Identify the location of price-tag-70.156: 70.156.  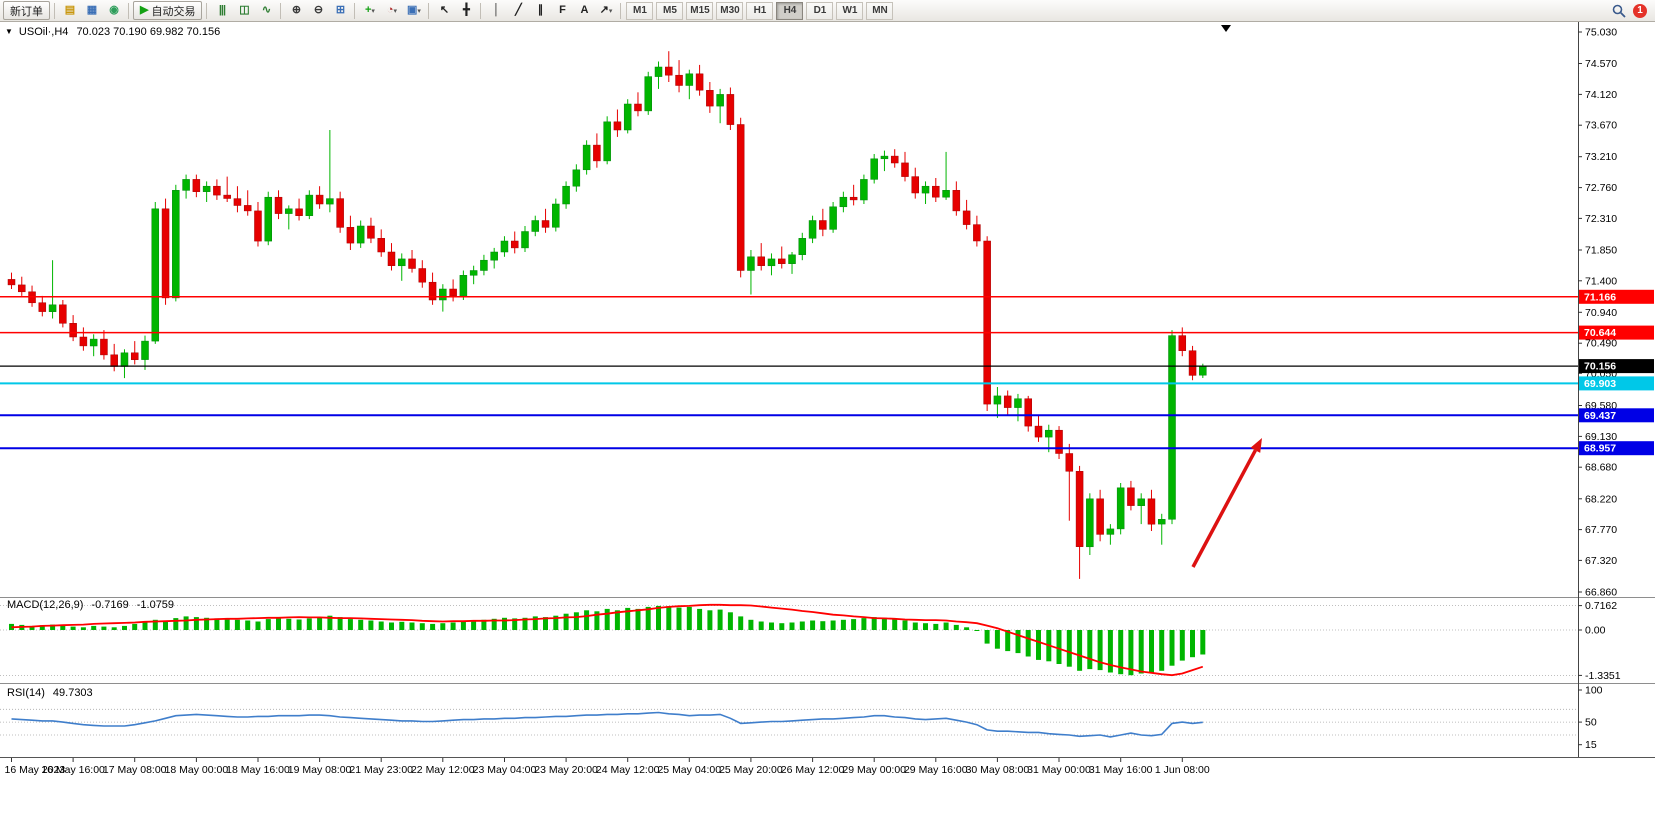
(1616, 366).